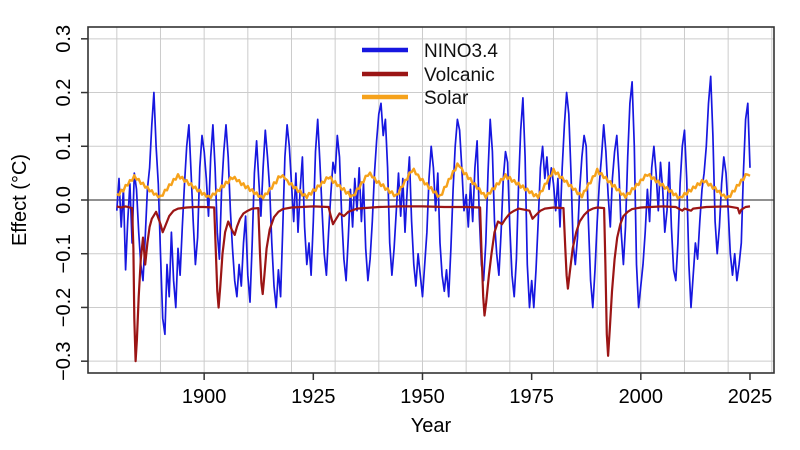 Image resolution: width=800 pixels, height=450 pixels. What do you see at coordinates (64, 146) in the screenshot?
I see `y-tick-label: 0.1` at bounding box center [64, 146].